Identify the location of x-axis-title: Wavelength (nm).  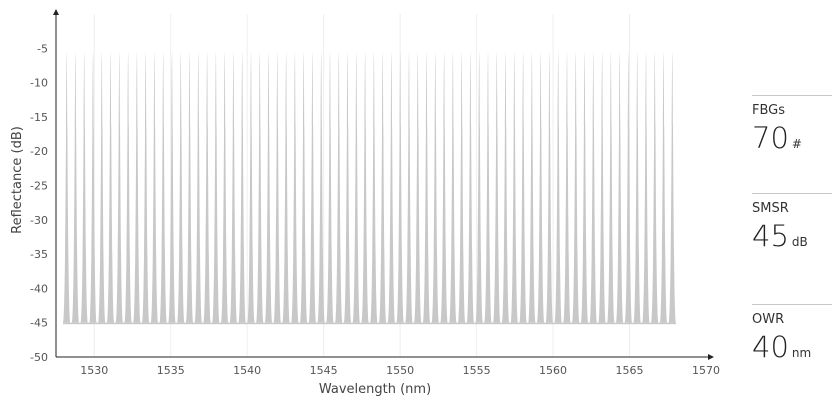
(375, 389).